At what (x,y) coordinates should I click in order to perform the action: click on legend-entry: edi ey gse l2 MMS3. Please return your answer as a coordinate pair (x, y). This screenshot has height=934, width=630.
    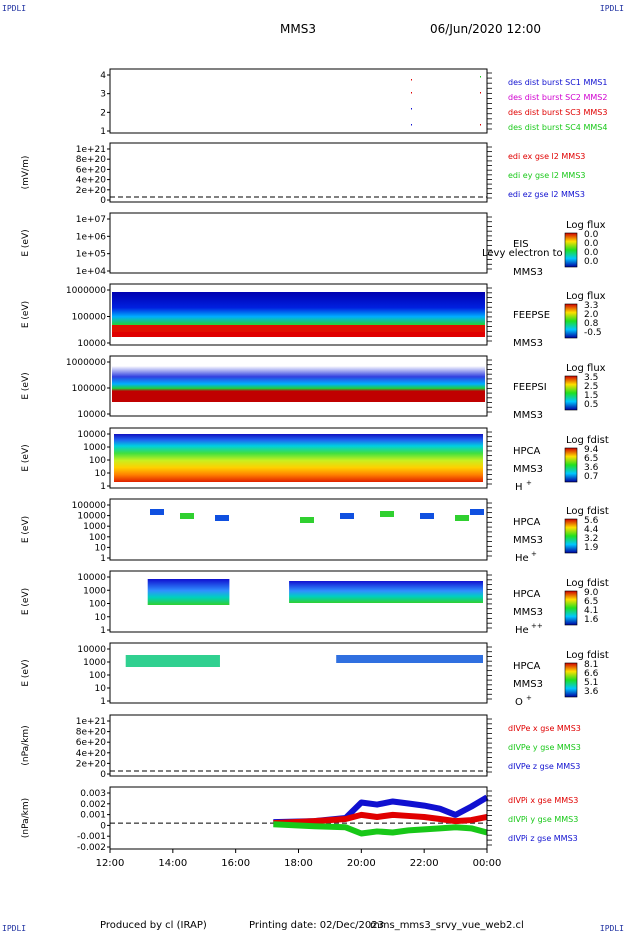
    Looking at the image, I should click on (547, 175).